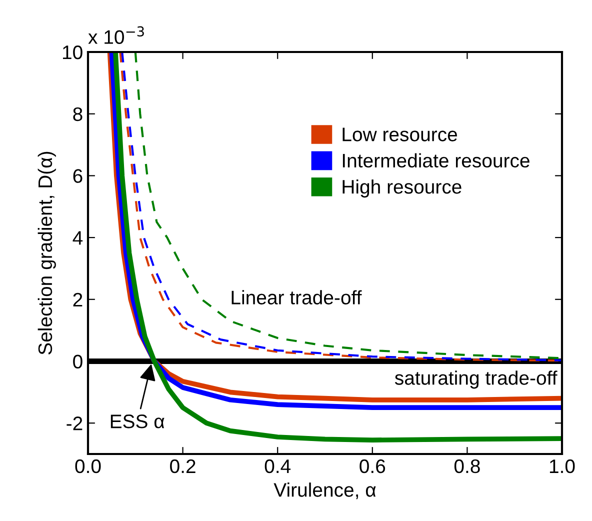 This screenshot has width=592, height=521. What do you see at coordinates (402, 188) in the screenshot?
I see `legend-label: High resource` at bounding box center [402, 188].